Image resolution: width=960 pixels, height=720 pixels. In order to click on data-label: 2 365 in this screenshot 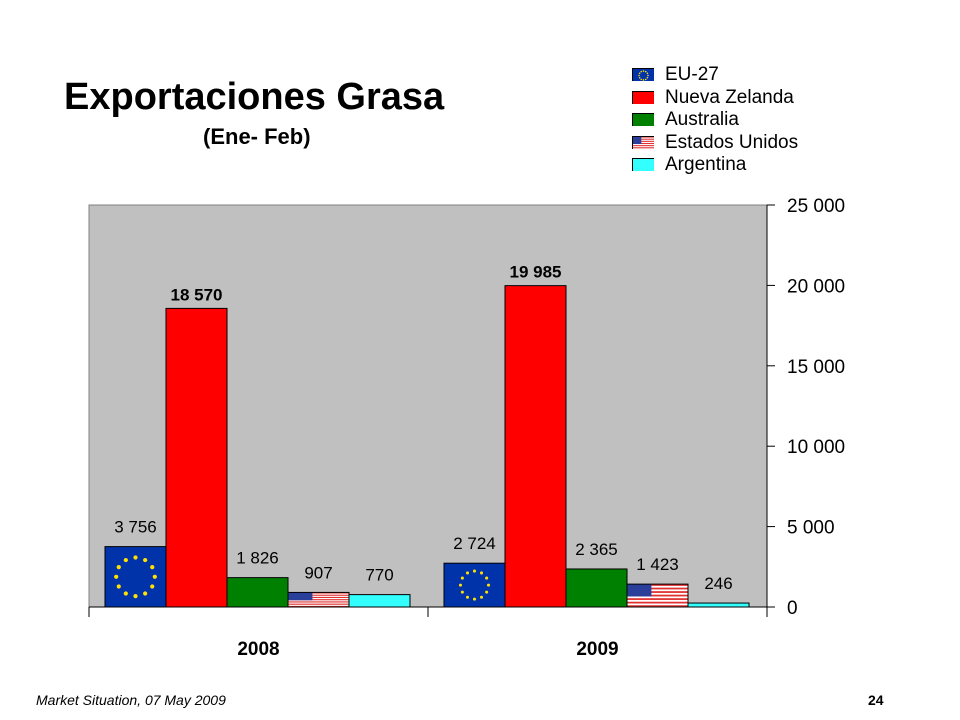, I will do `click(596, 549)`.